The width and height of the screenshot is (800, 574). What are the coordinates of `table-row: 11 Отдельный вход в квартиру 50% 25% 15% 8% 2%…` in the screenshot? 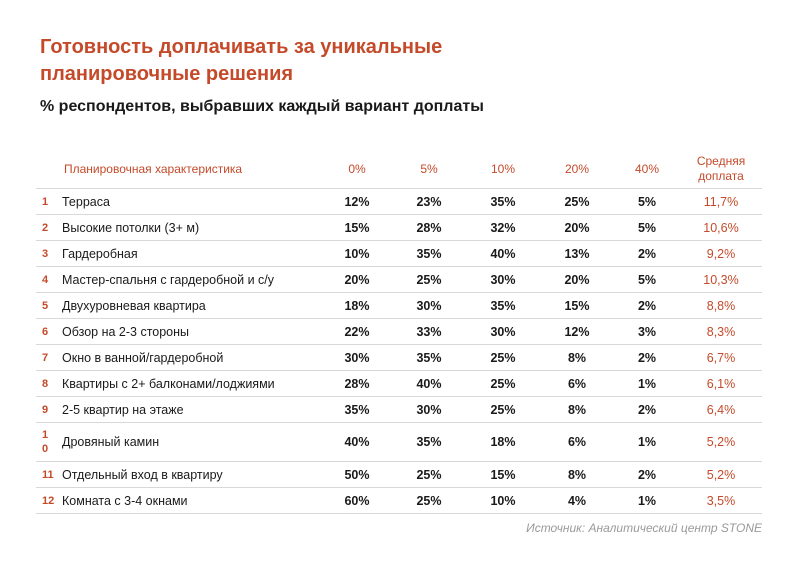 It's located at (399, 474).